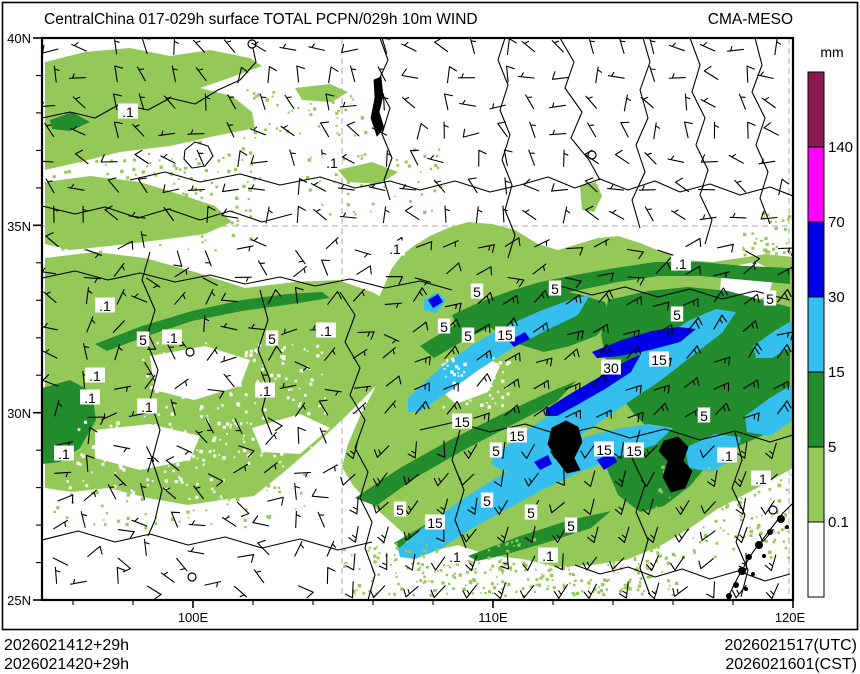 This screenshot has width=860, height=674. I want to click on precip-region-cy, so click(772, 339).